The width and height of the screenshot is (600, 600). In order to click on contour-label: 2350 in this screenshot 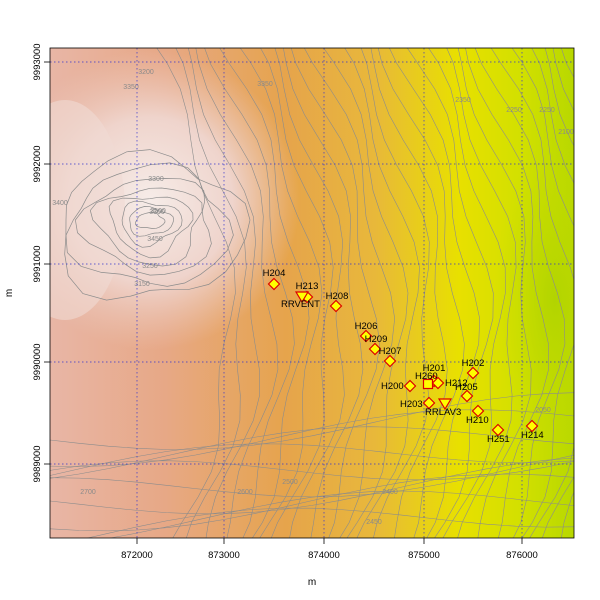, I will do `click(463, 100)`.